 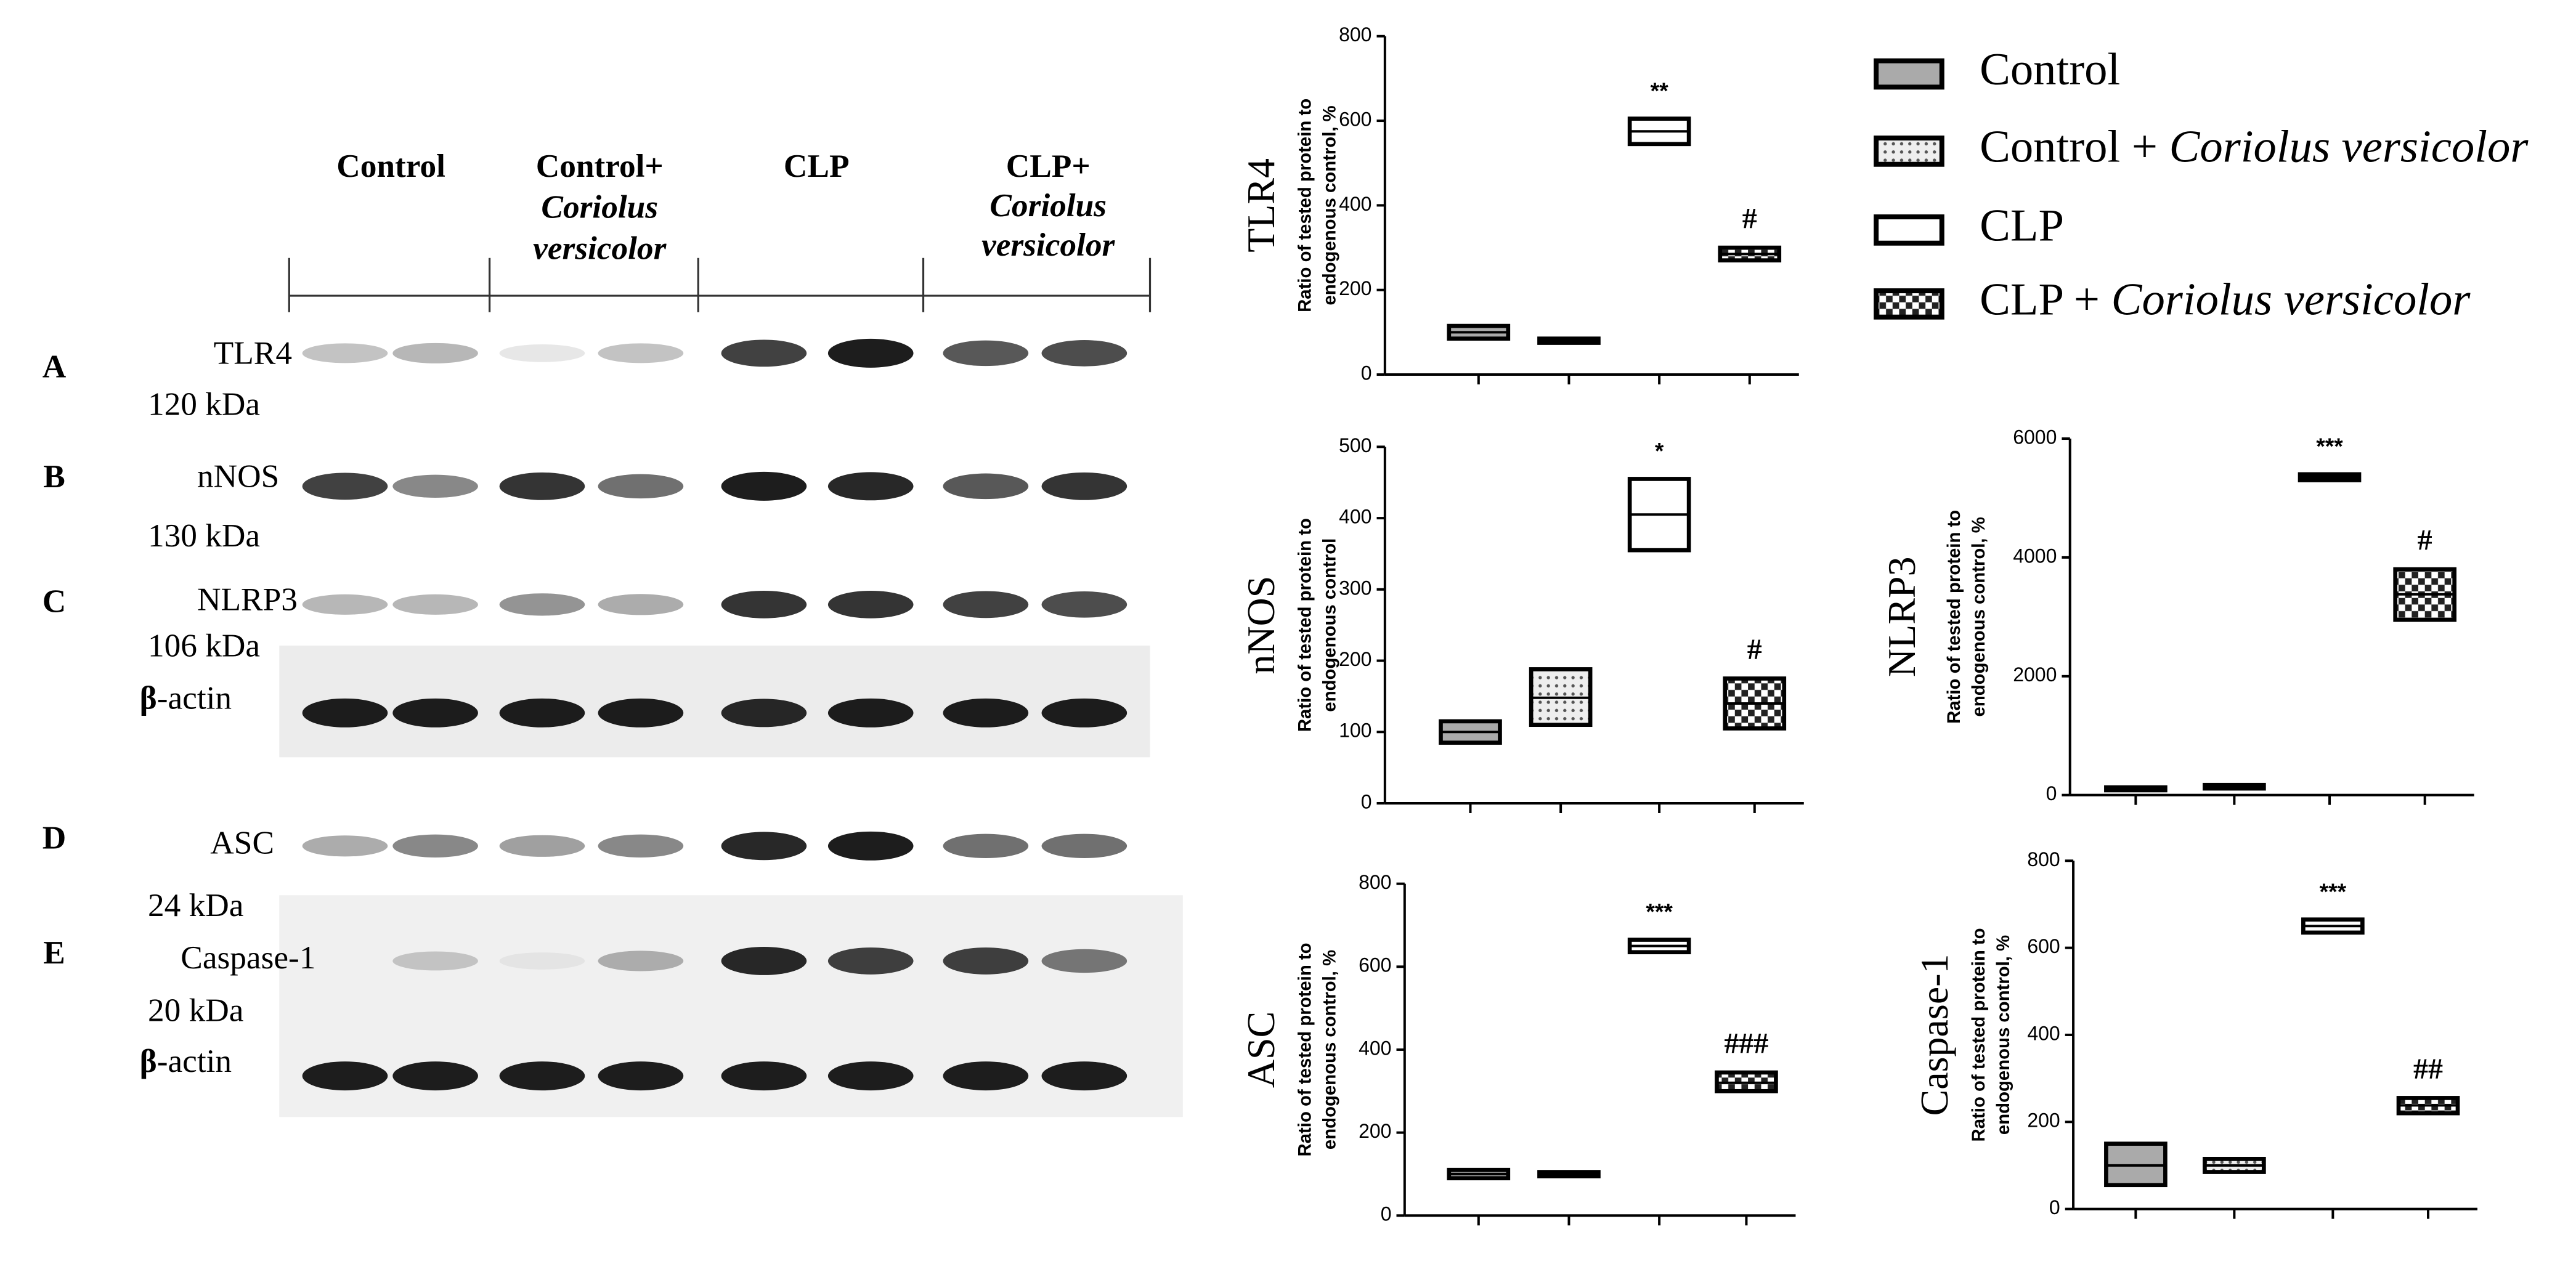 I want to click on protein-name: NLRP3, so click(x=247, y=599).